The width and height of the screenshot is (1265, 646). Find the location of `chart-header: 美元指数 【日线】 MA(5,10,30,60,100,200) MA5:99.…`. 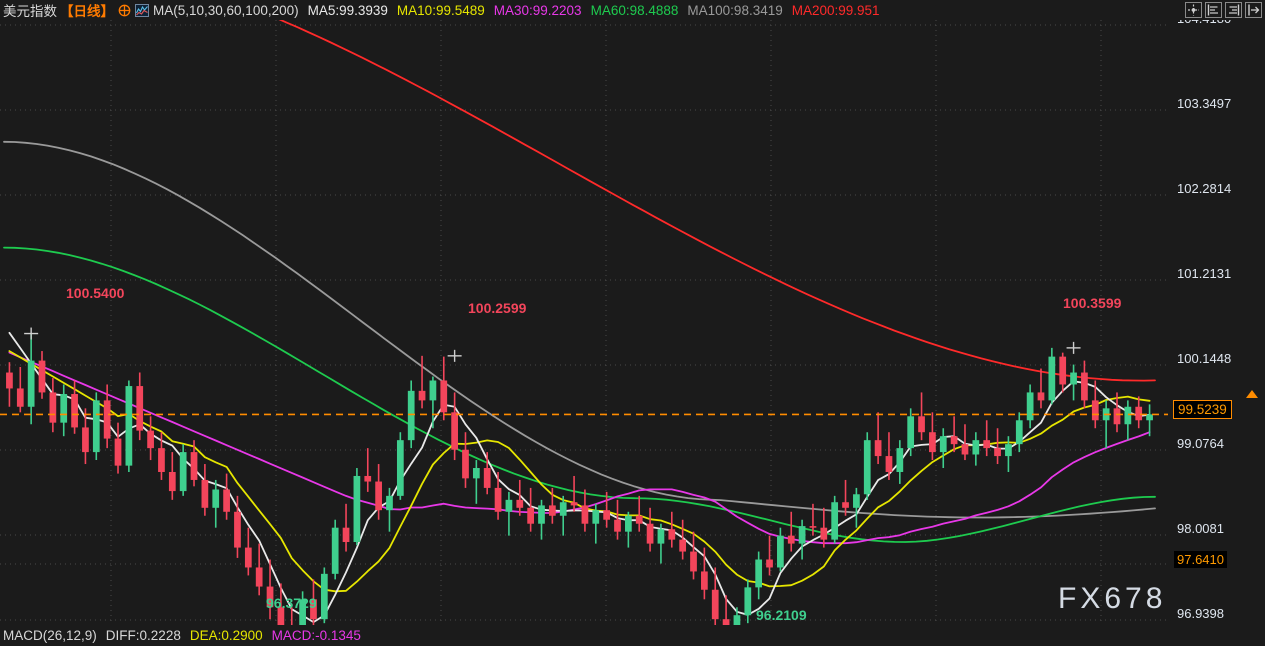

chart-header: 美元指数 【日线】 MA(5,10,30,60,100,200) MA5:99.… is located at coordinates (632, 10).